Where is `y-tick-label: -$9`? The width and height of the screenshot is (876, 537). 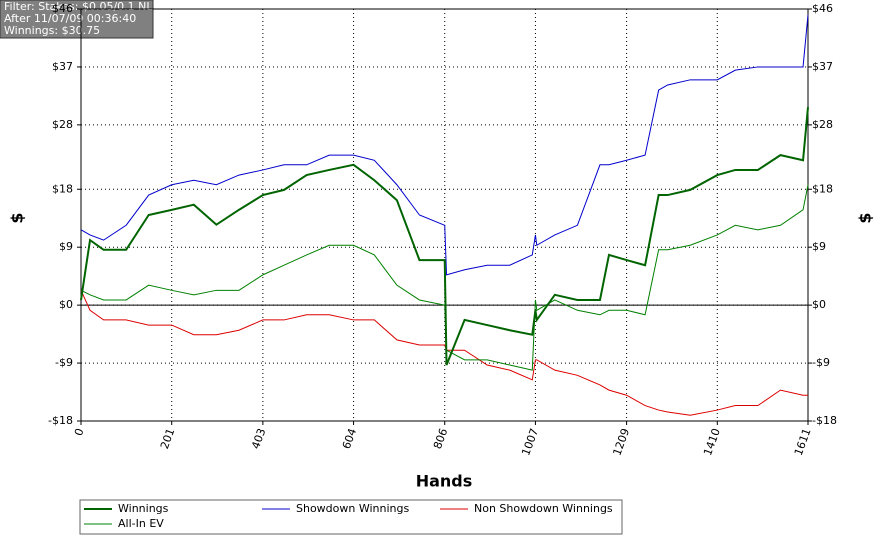
y-tick-label: -$9 is located at coordinates (64, 362).